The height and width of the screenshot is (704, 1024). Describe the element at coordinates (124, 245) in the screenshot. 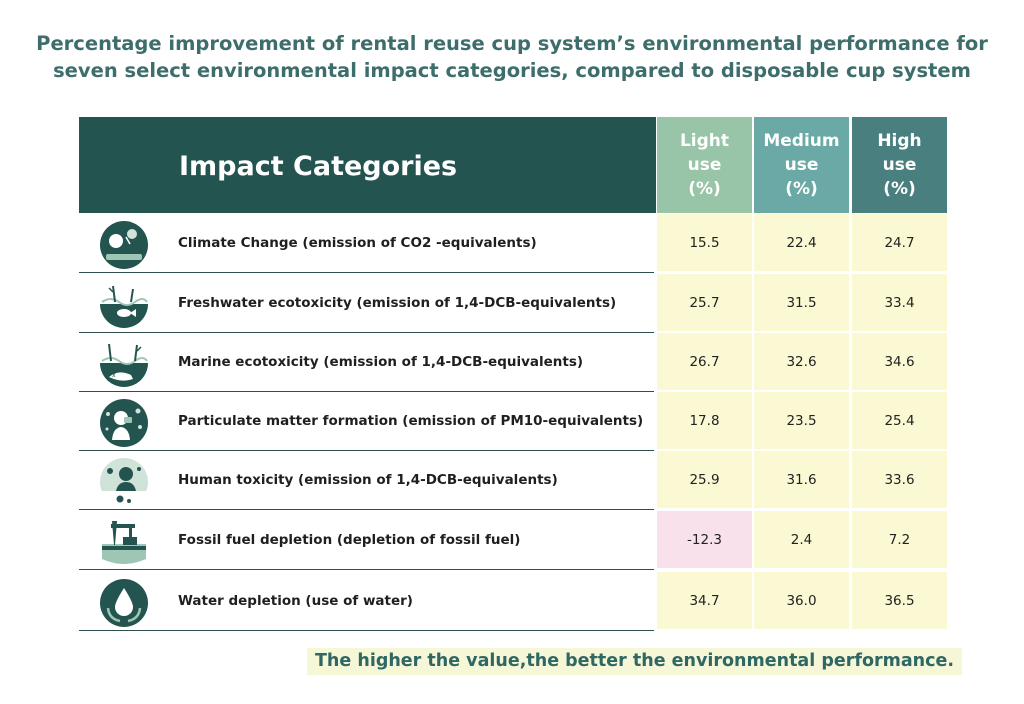

I see `climate-change-icon` at that location.